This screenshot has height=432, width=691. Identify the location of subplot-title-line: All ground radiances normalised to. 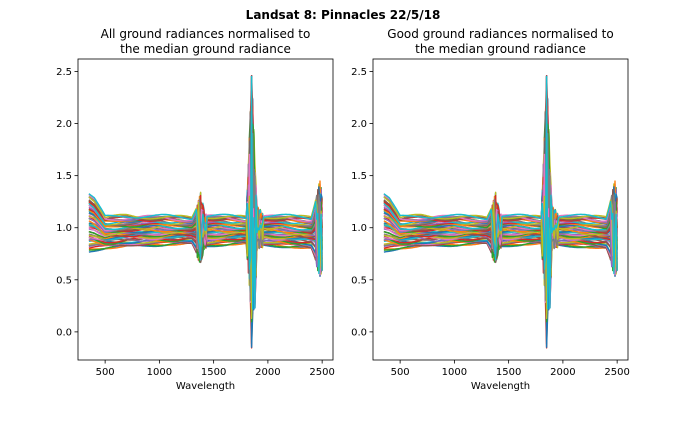
(206, 34).